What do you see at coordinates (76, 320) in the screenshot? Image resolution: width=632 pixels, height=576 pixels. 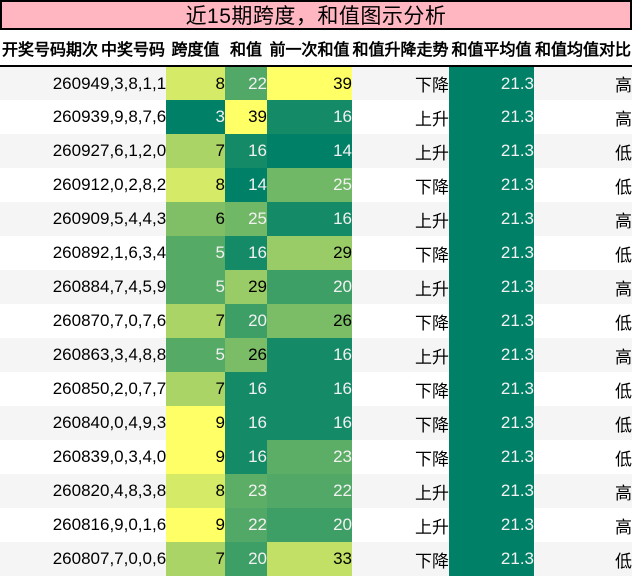 I see `period-cell: 26087` at bounding box center [76, 320].